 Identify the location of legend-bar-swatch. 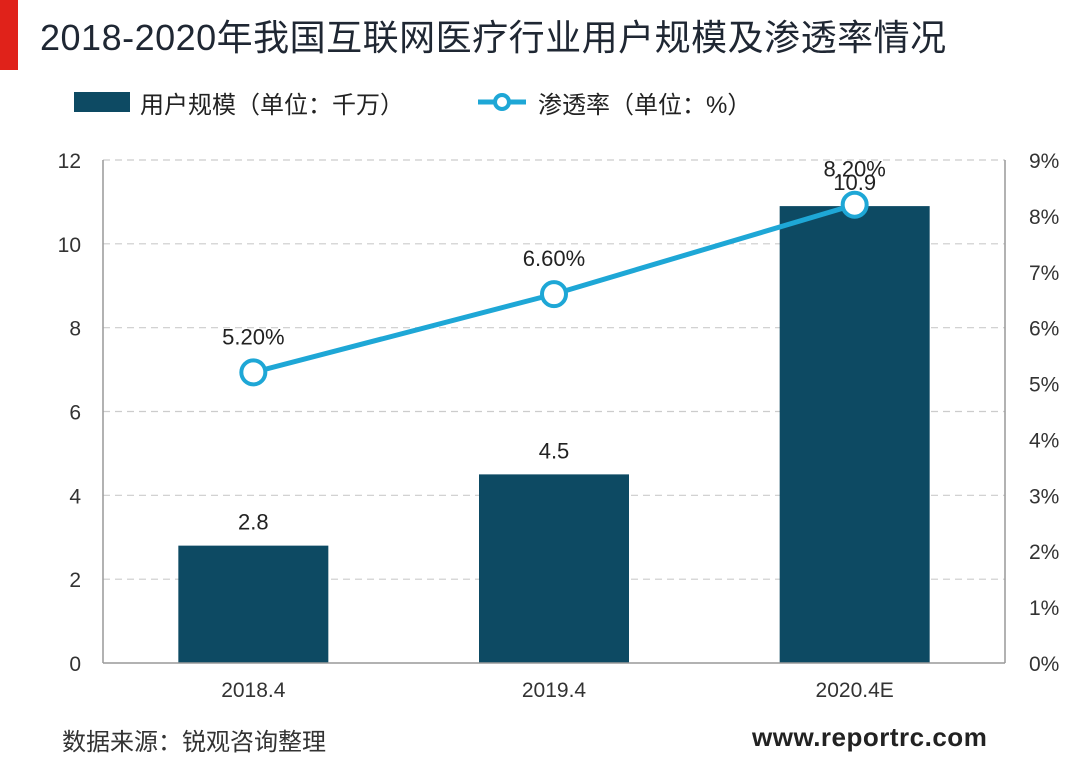
(102, 102).